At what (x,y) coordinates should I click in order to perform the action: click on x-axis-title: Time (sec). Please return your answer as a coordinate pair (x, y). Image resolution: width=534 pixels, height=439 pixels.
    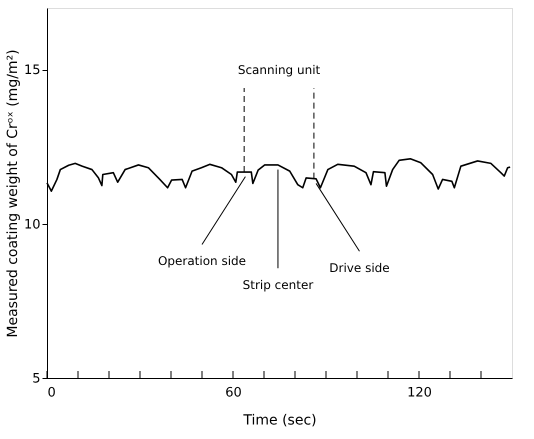
    Looking at the image, I should click on (279, 420).